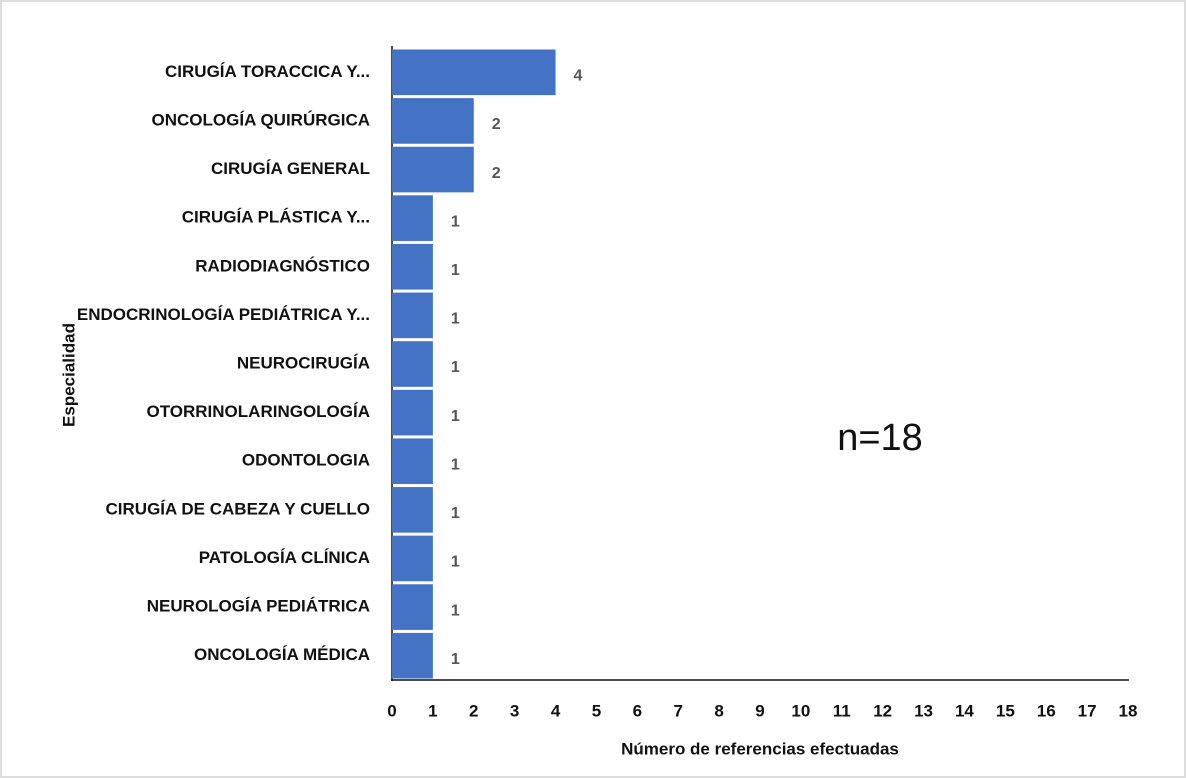 The width and height of the screenshot is (1186, 778). I want to click on x-tick-label: 17, so click(1087, 710).